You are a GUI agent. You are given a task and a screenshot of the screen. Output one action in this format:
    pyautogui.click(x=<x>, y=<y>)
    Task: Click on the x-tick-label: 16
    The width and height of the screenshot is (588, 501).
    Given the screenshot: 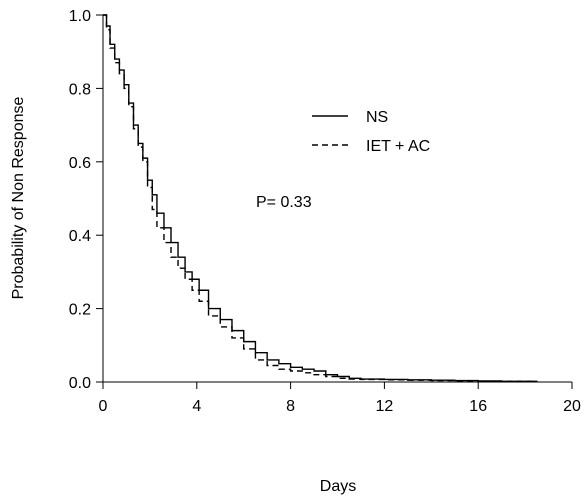 What is the action you would take?
    pyautogui.click(x=478, y=406)
    